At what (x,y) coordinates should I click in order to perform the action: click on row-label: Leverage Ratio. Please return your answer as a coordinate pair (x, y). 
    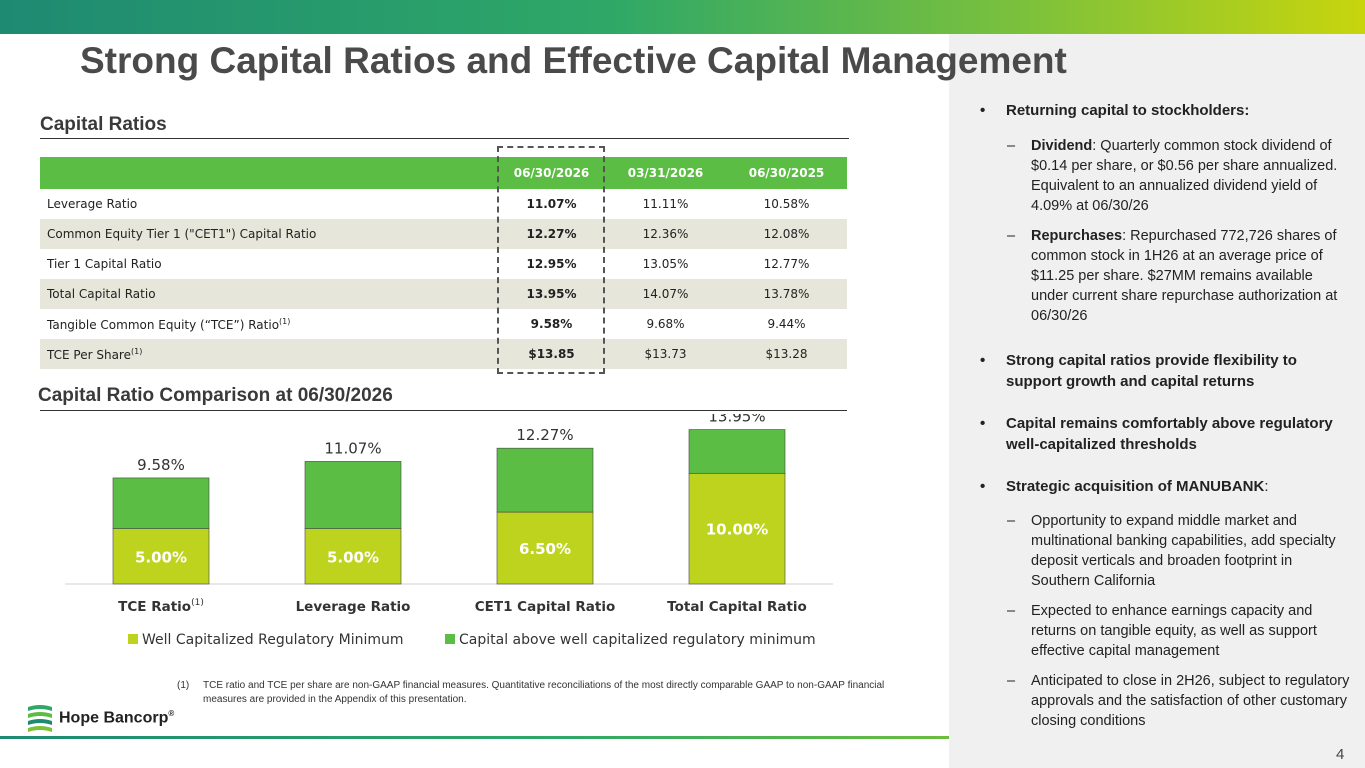
    Looking at the image, I should click on (92, 204).